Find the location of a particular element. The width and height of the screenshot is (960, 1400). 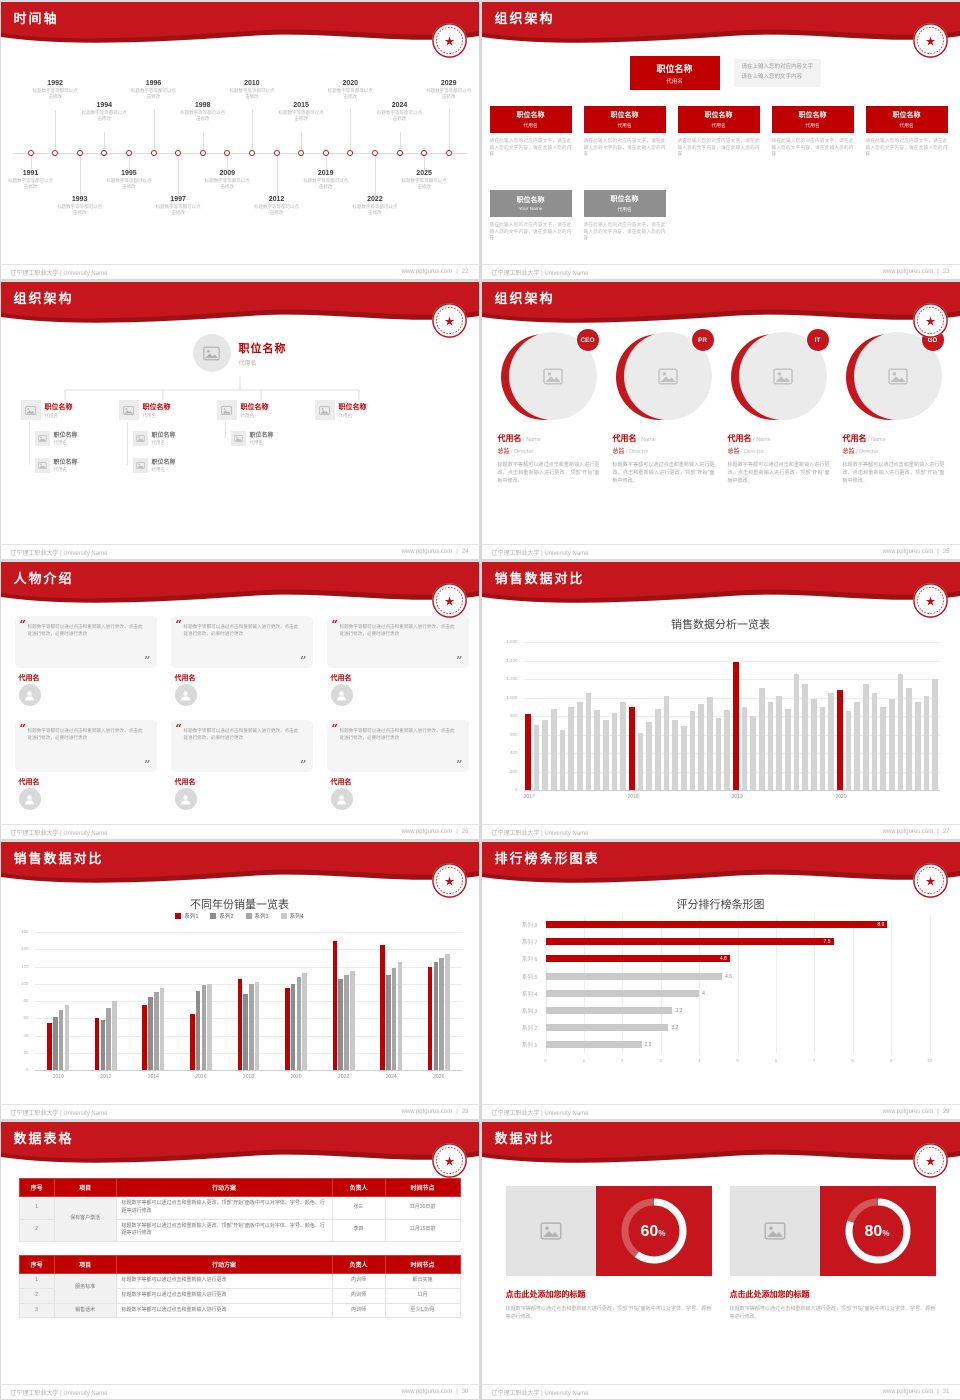

footer-site-page: www.pptgurus.com | 24 is located at coordinates (435, 552).